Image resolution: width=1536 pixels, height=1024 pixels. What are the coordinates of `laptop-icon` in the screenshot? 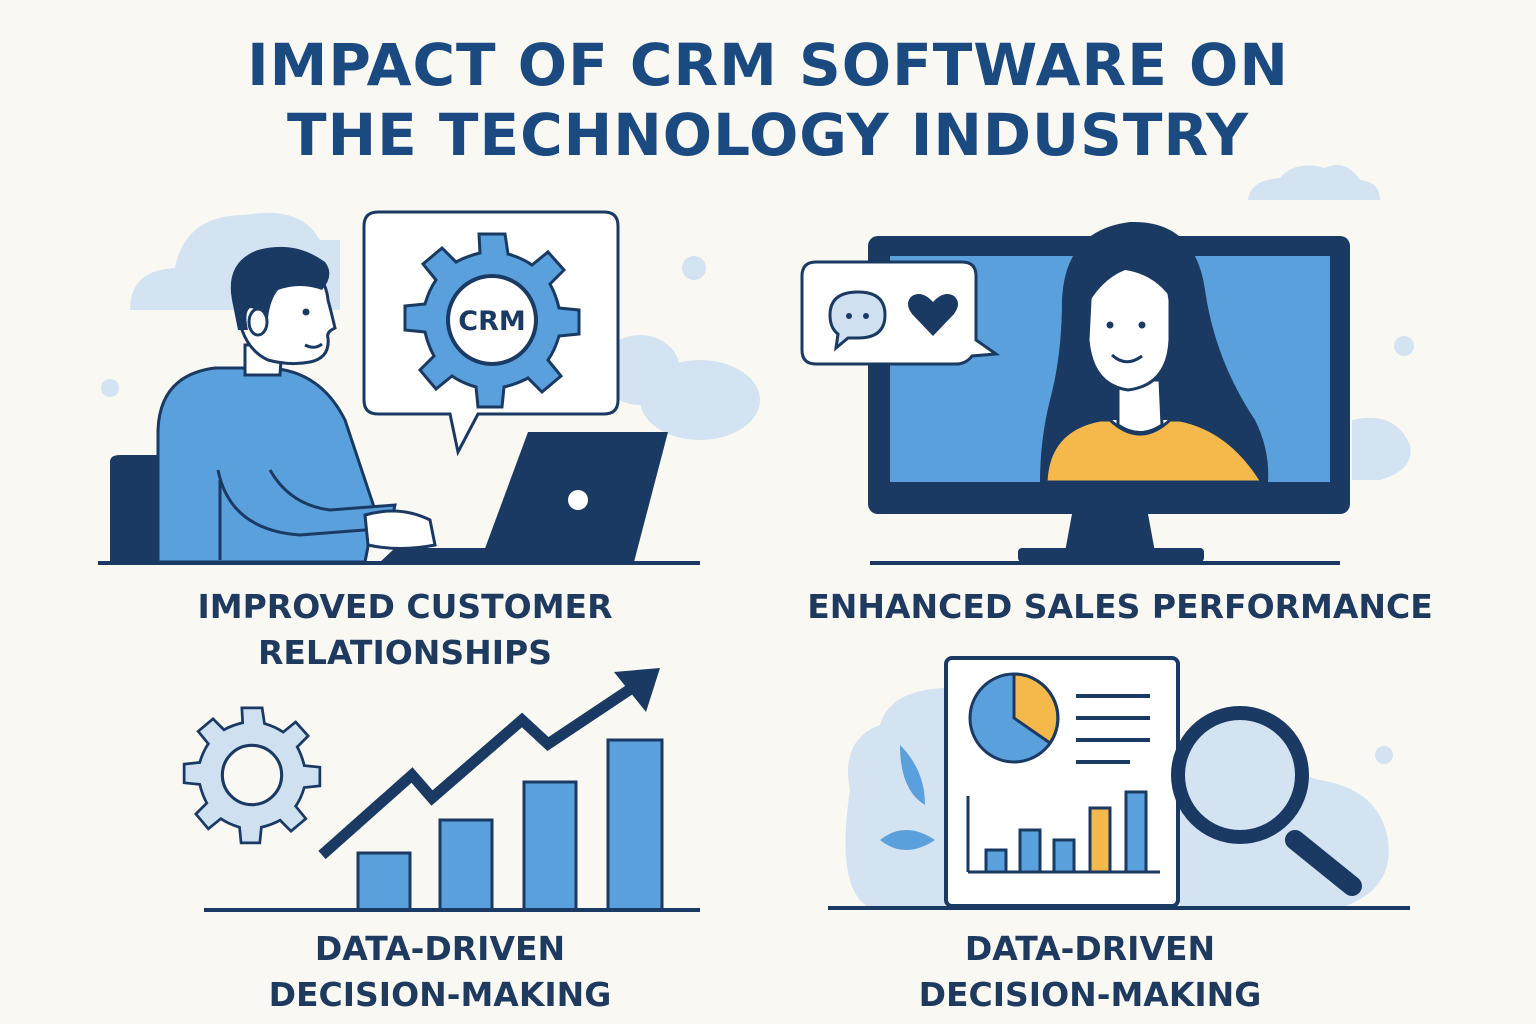 It's located at (524, 497).